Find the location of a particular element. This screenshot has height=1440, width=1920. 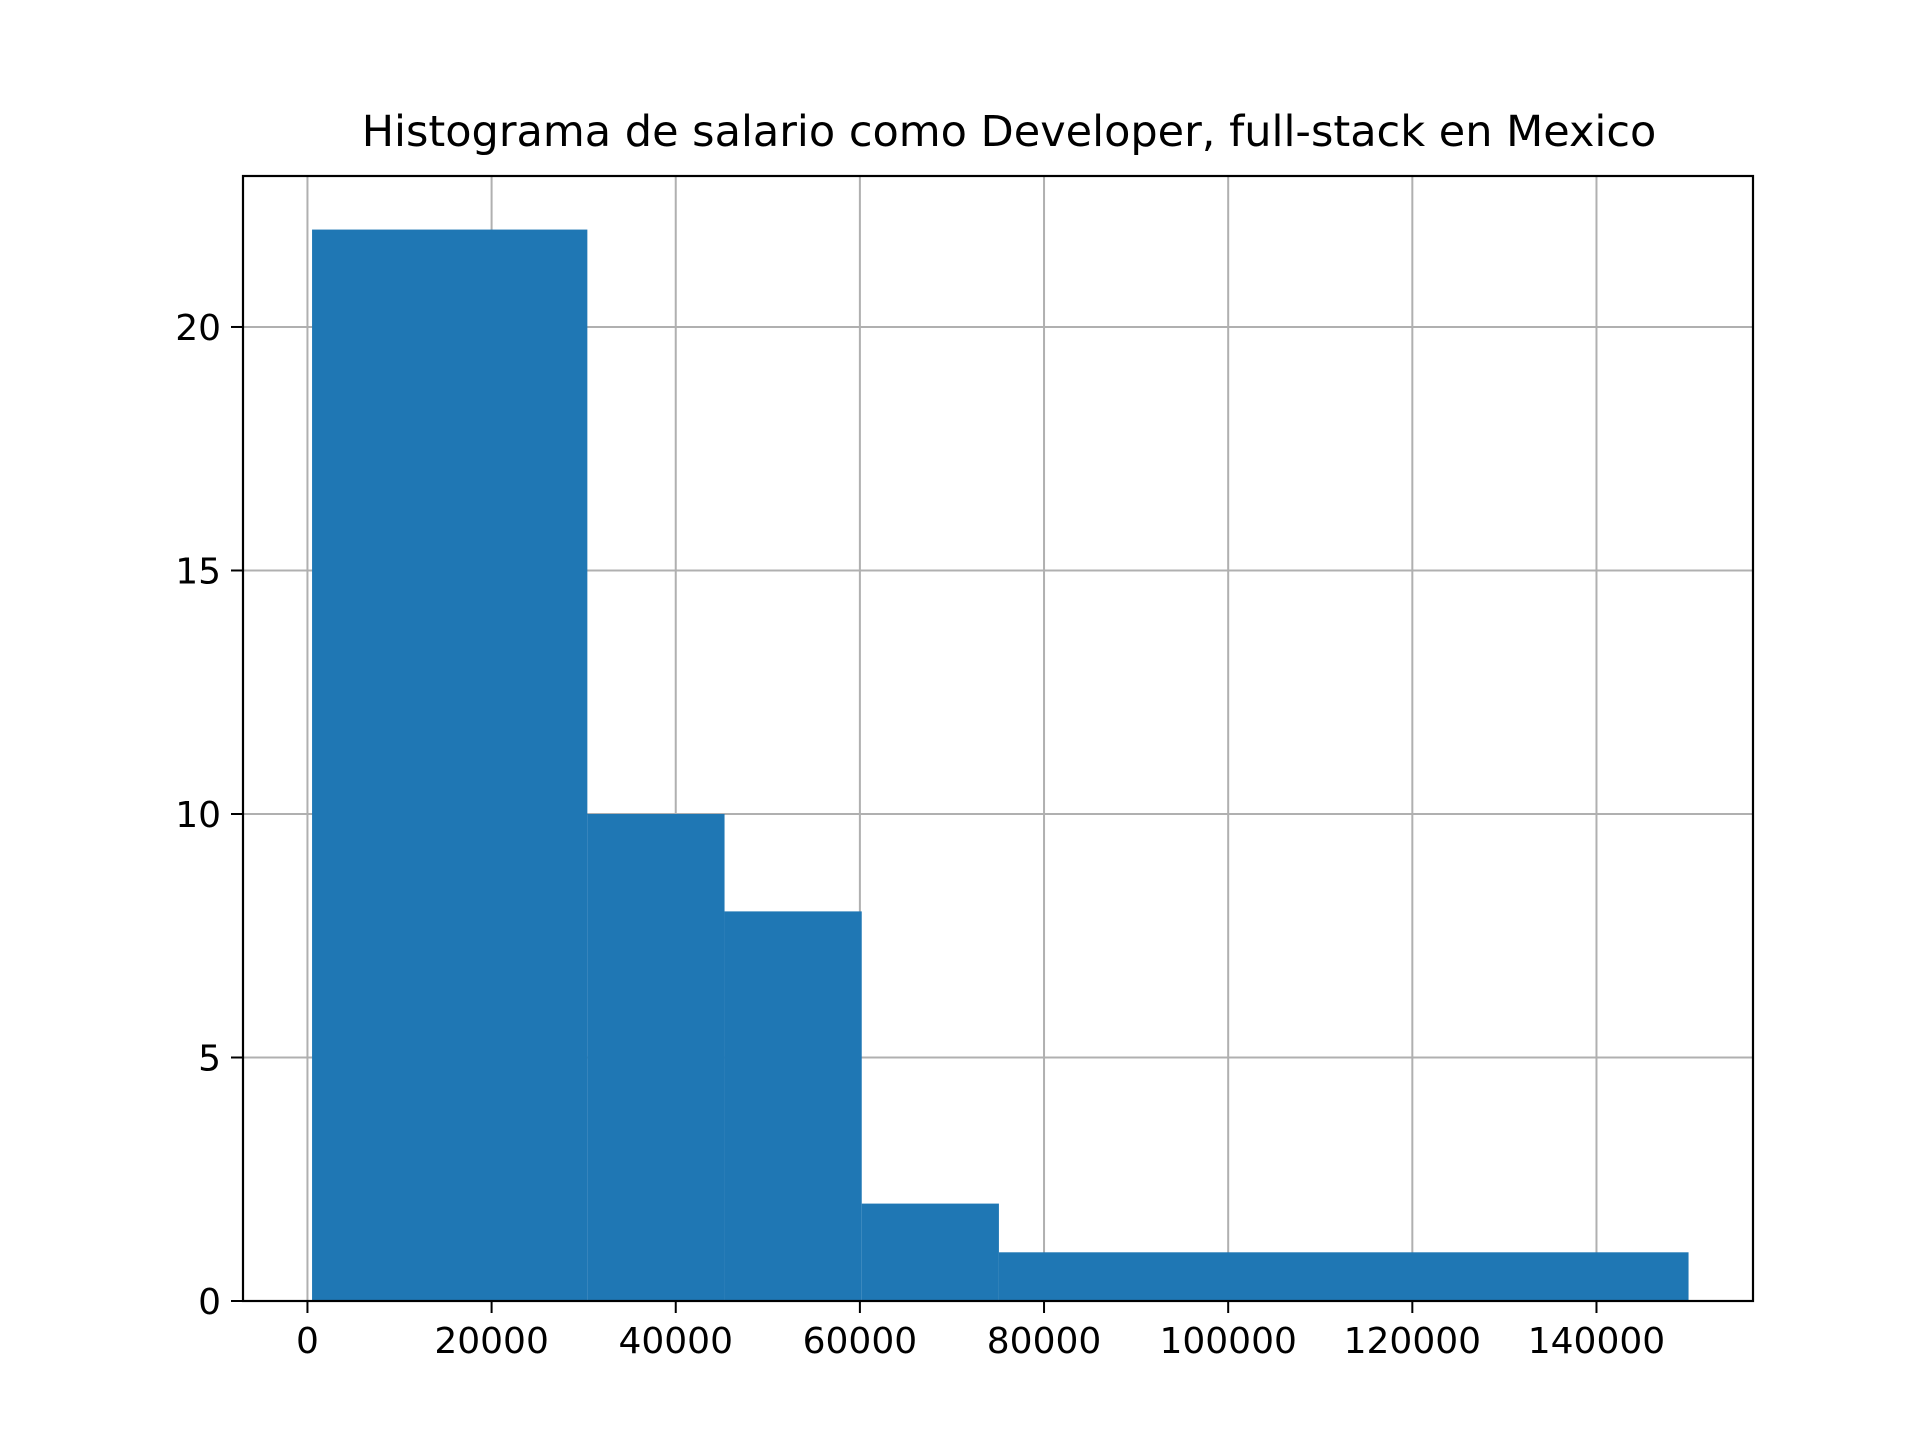

x-tick-label-3: 60000 is located at coordinates (860, 1341).